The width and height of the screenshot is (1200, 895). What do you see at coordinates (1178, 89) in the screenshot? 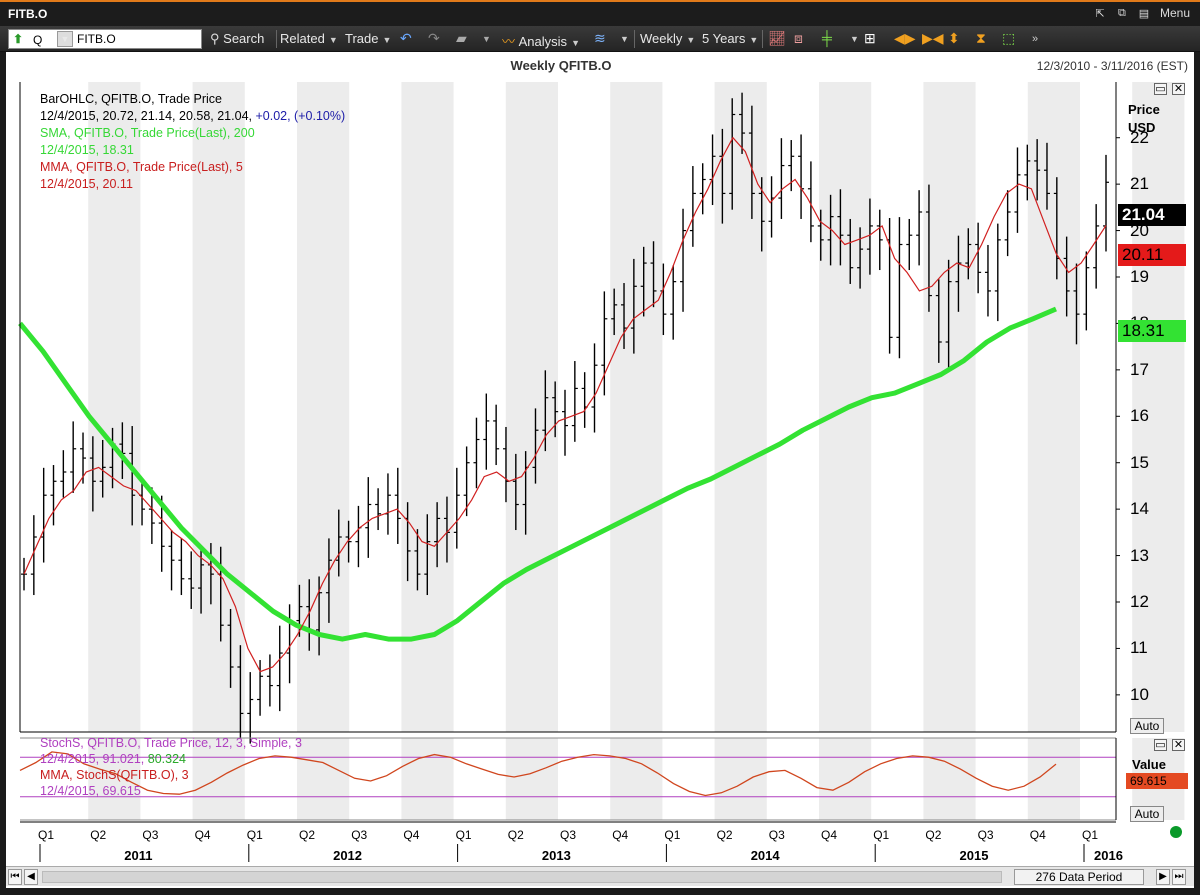
I see `close-panel-icon: ✕` at bounding box center [1178, 89].